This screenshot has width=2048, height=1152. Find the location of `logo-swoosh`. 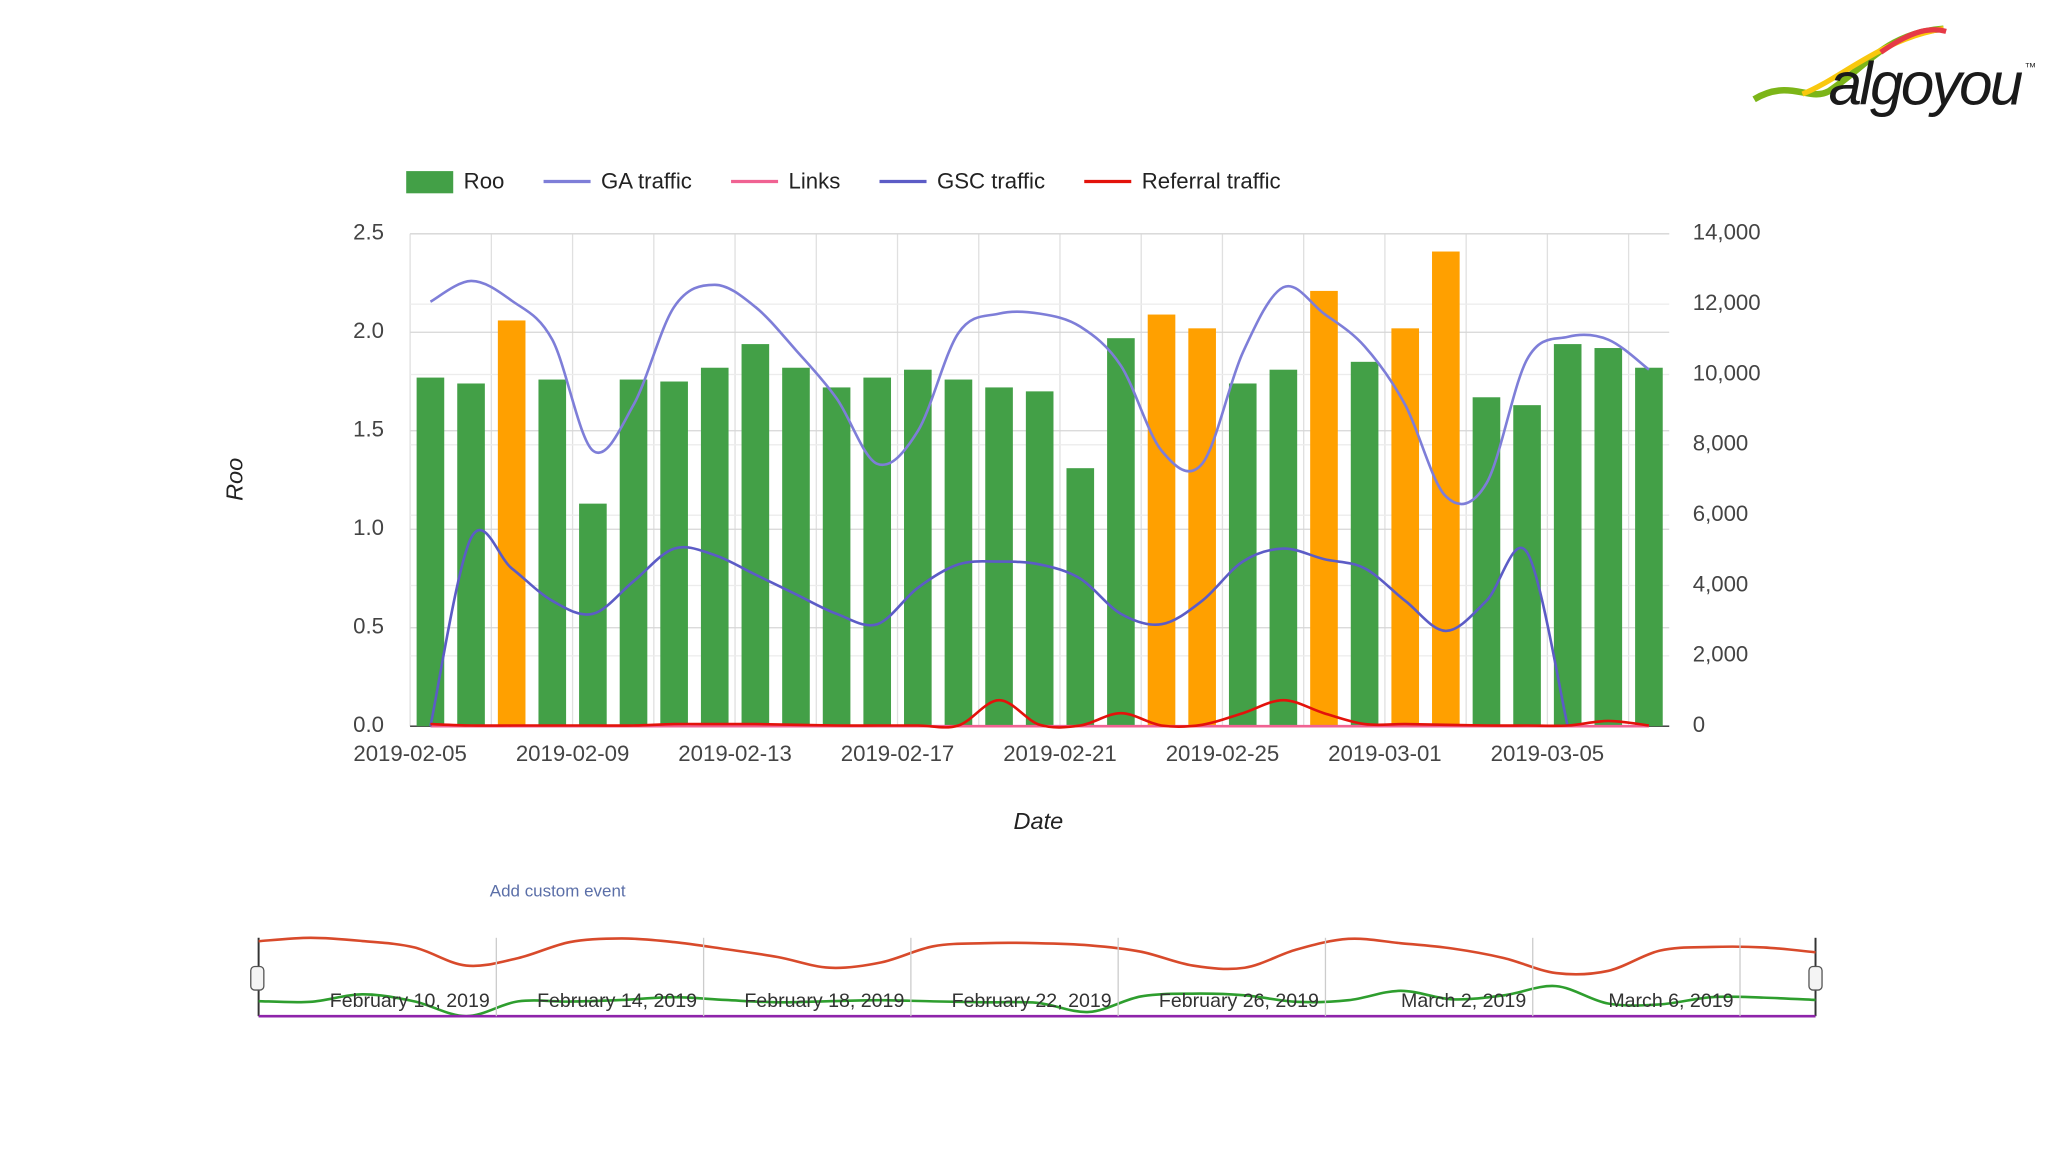

logo-swoosh is located at coordinates (1913, 41).